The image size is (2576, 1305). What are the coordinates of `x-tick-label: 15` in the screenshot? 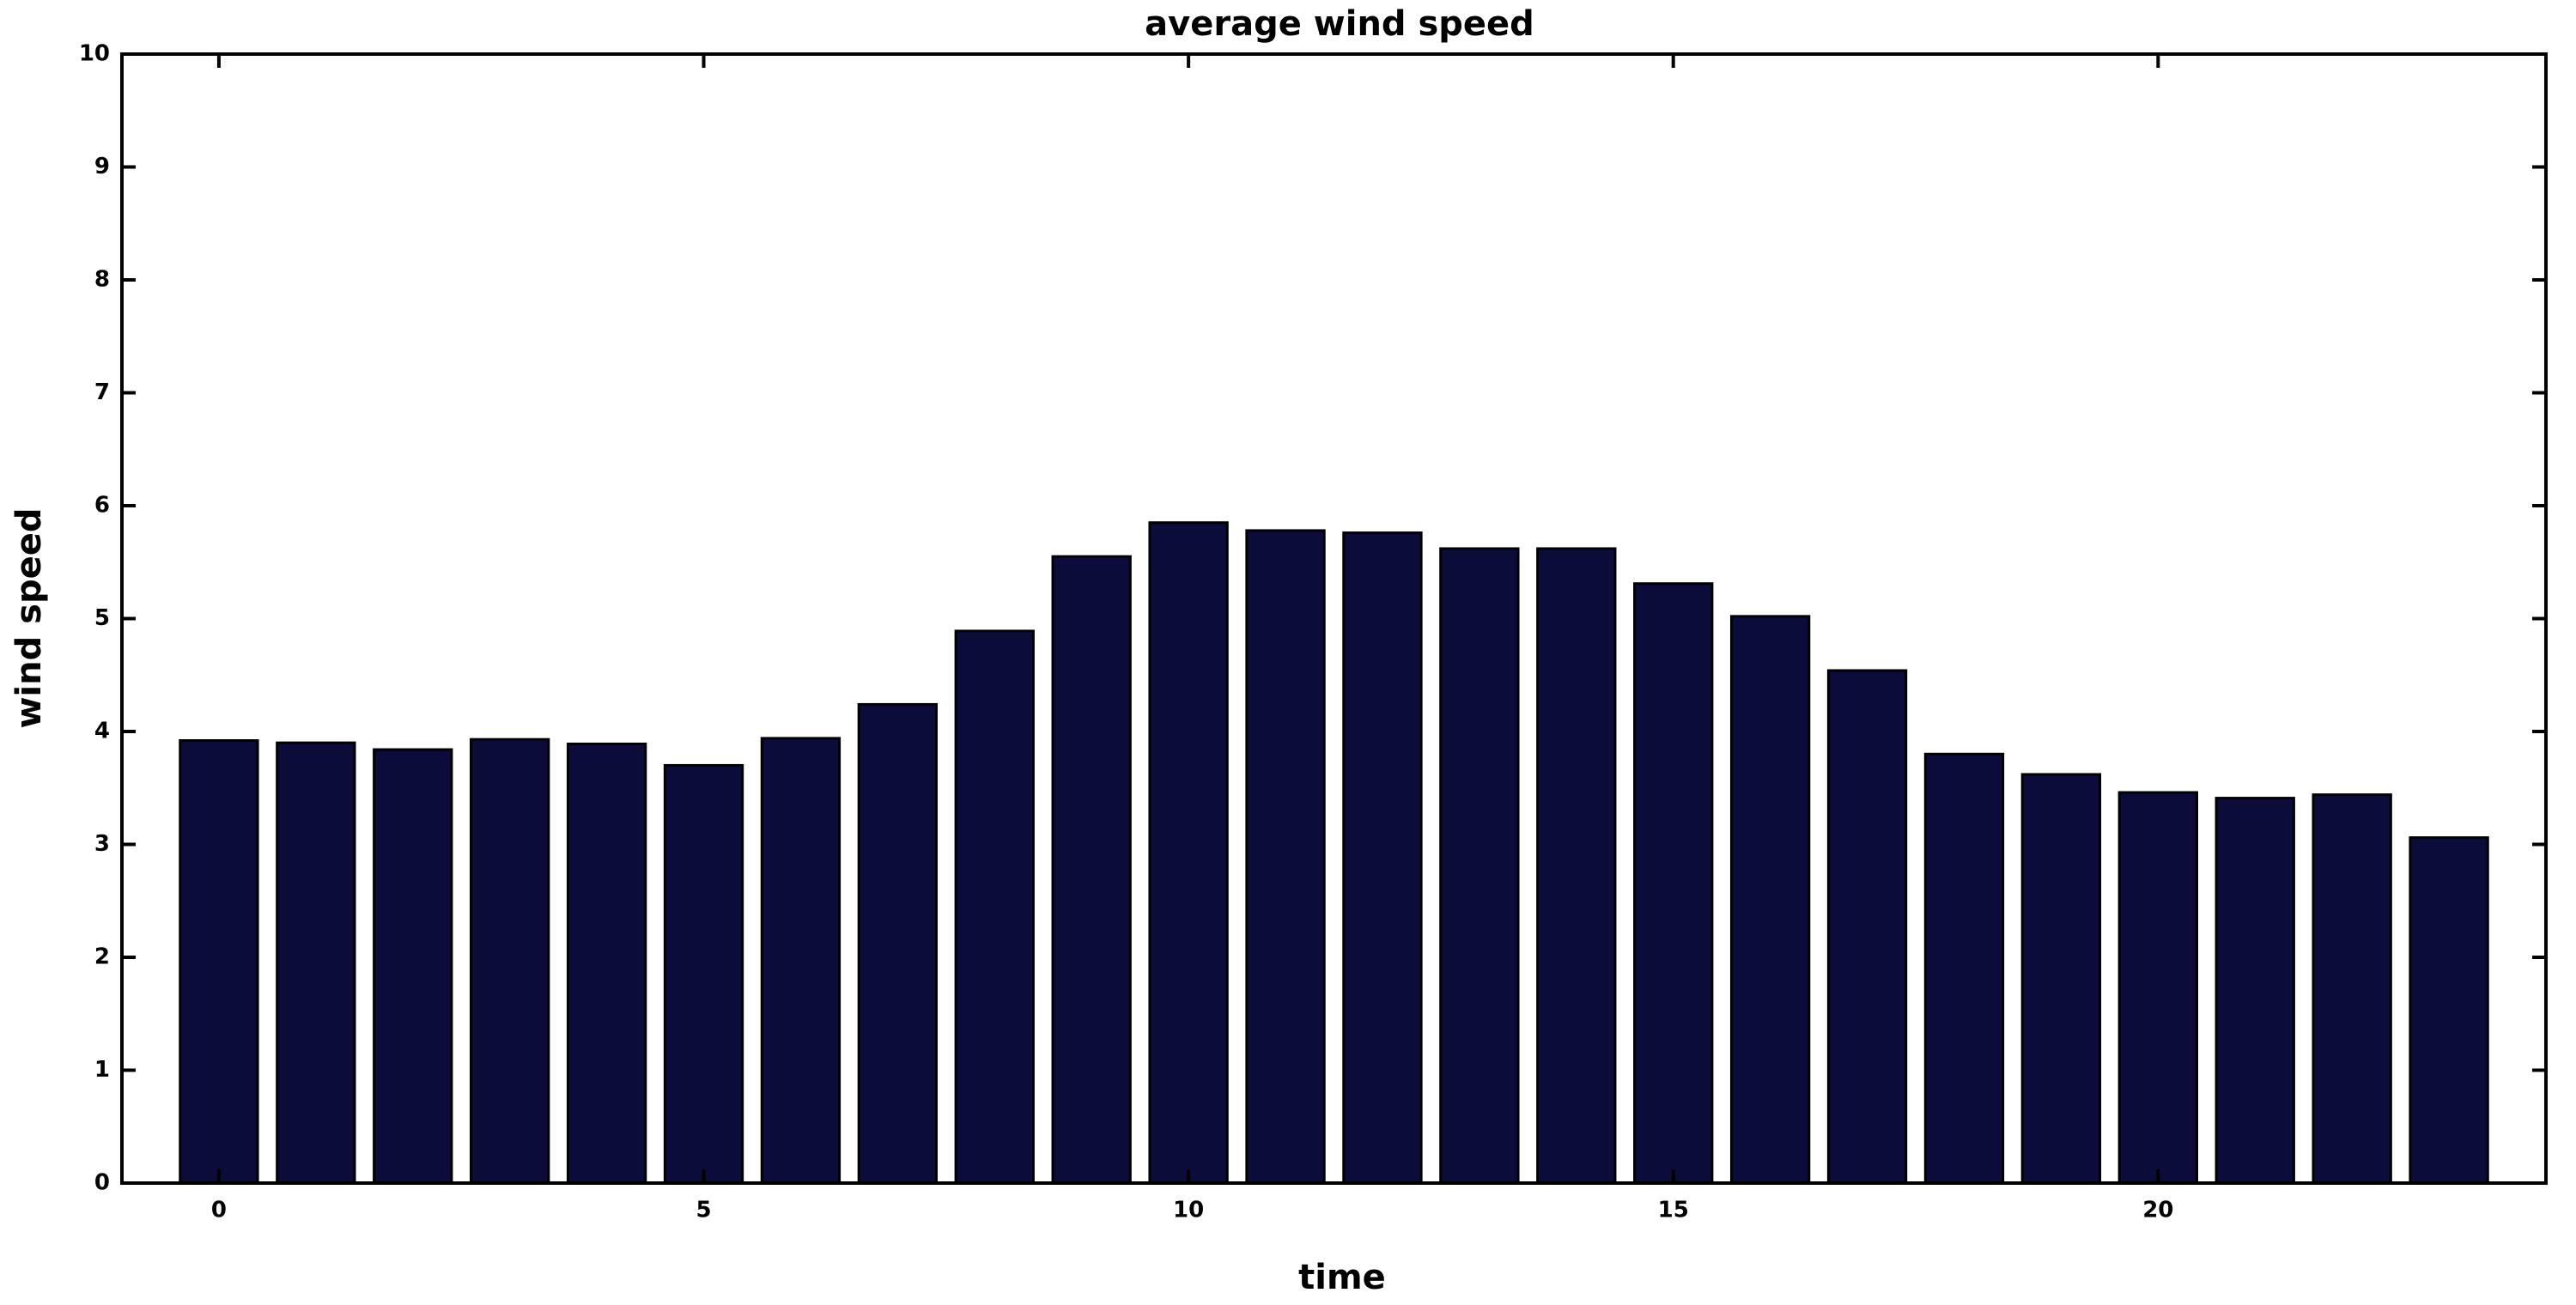 It's located at (1674, 1210).